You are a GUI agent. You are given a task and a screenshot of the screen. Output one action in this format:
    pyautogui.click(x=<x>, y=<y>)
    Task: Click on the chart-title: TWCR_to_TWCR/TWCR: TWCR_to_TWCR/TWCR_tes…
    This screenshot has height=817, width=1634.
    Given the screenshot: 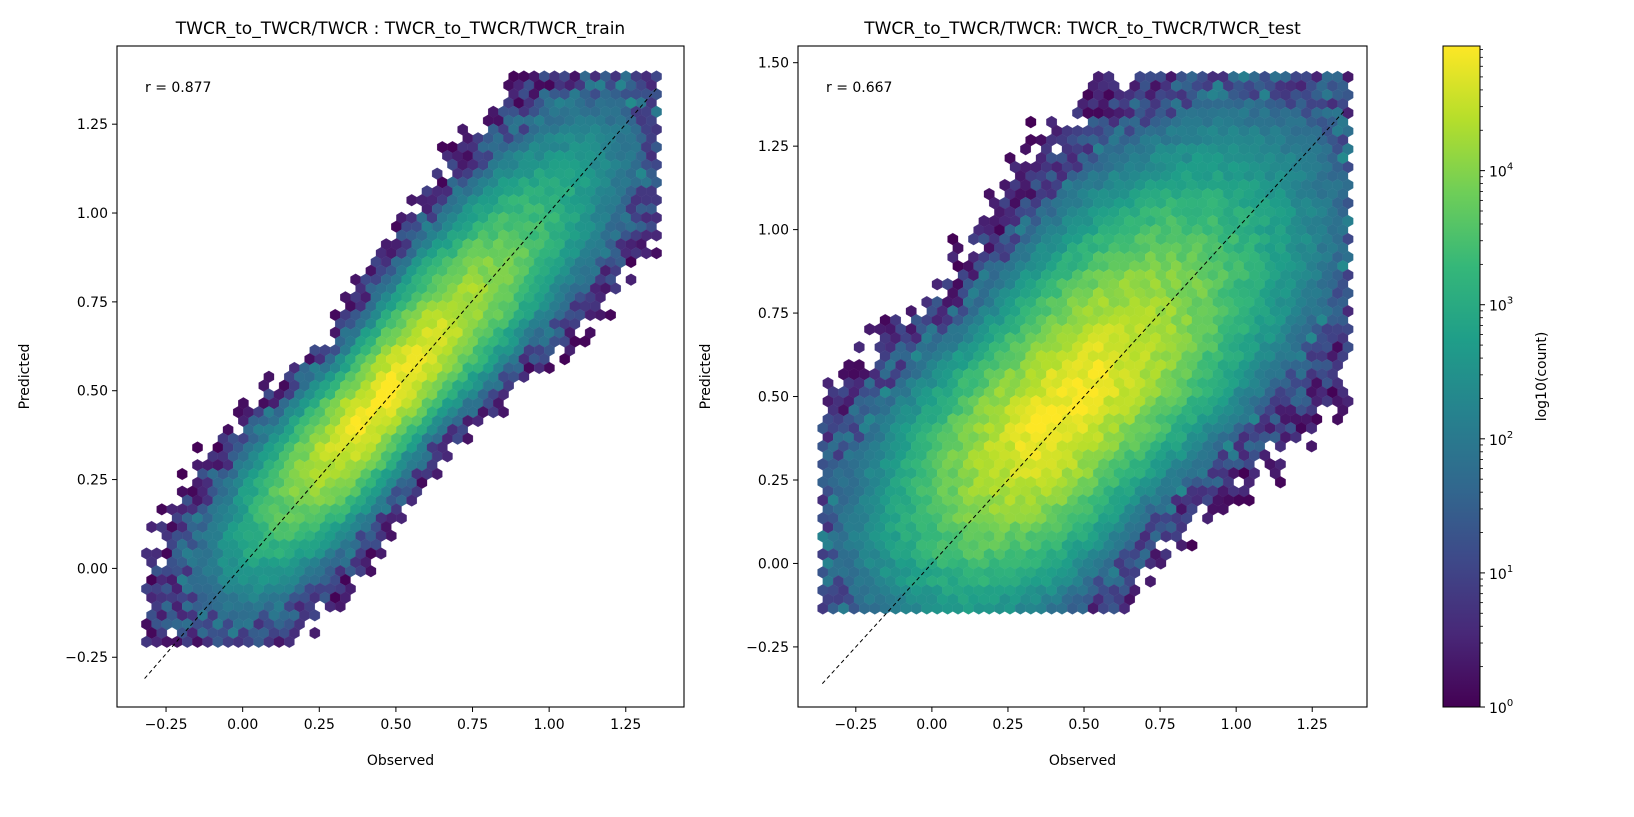 What is the action you would take?
    pyautogui.click(x=1082, y=29)
    